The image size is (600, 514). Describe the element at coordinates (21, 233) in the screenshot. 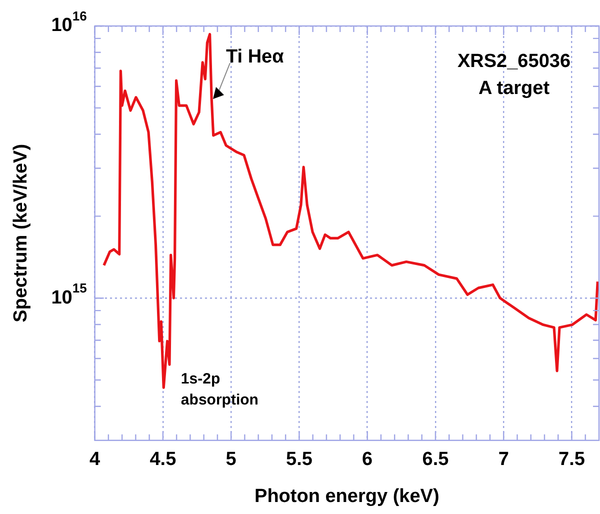

I see `y-axis-title: Spectrum (keV/keV)` at that location.